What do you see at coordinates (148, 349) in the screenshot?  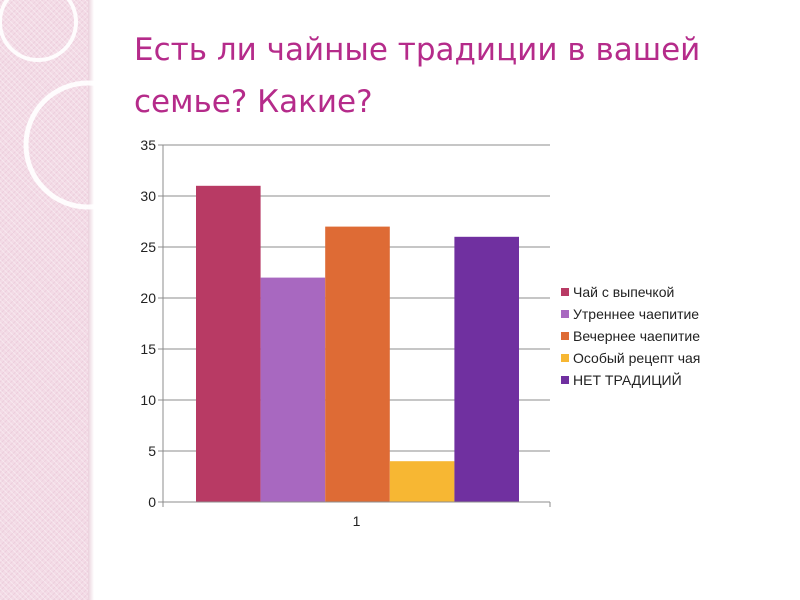 I see `y-tick-label: 15` at bounding box center [148, 349].